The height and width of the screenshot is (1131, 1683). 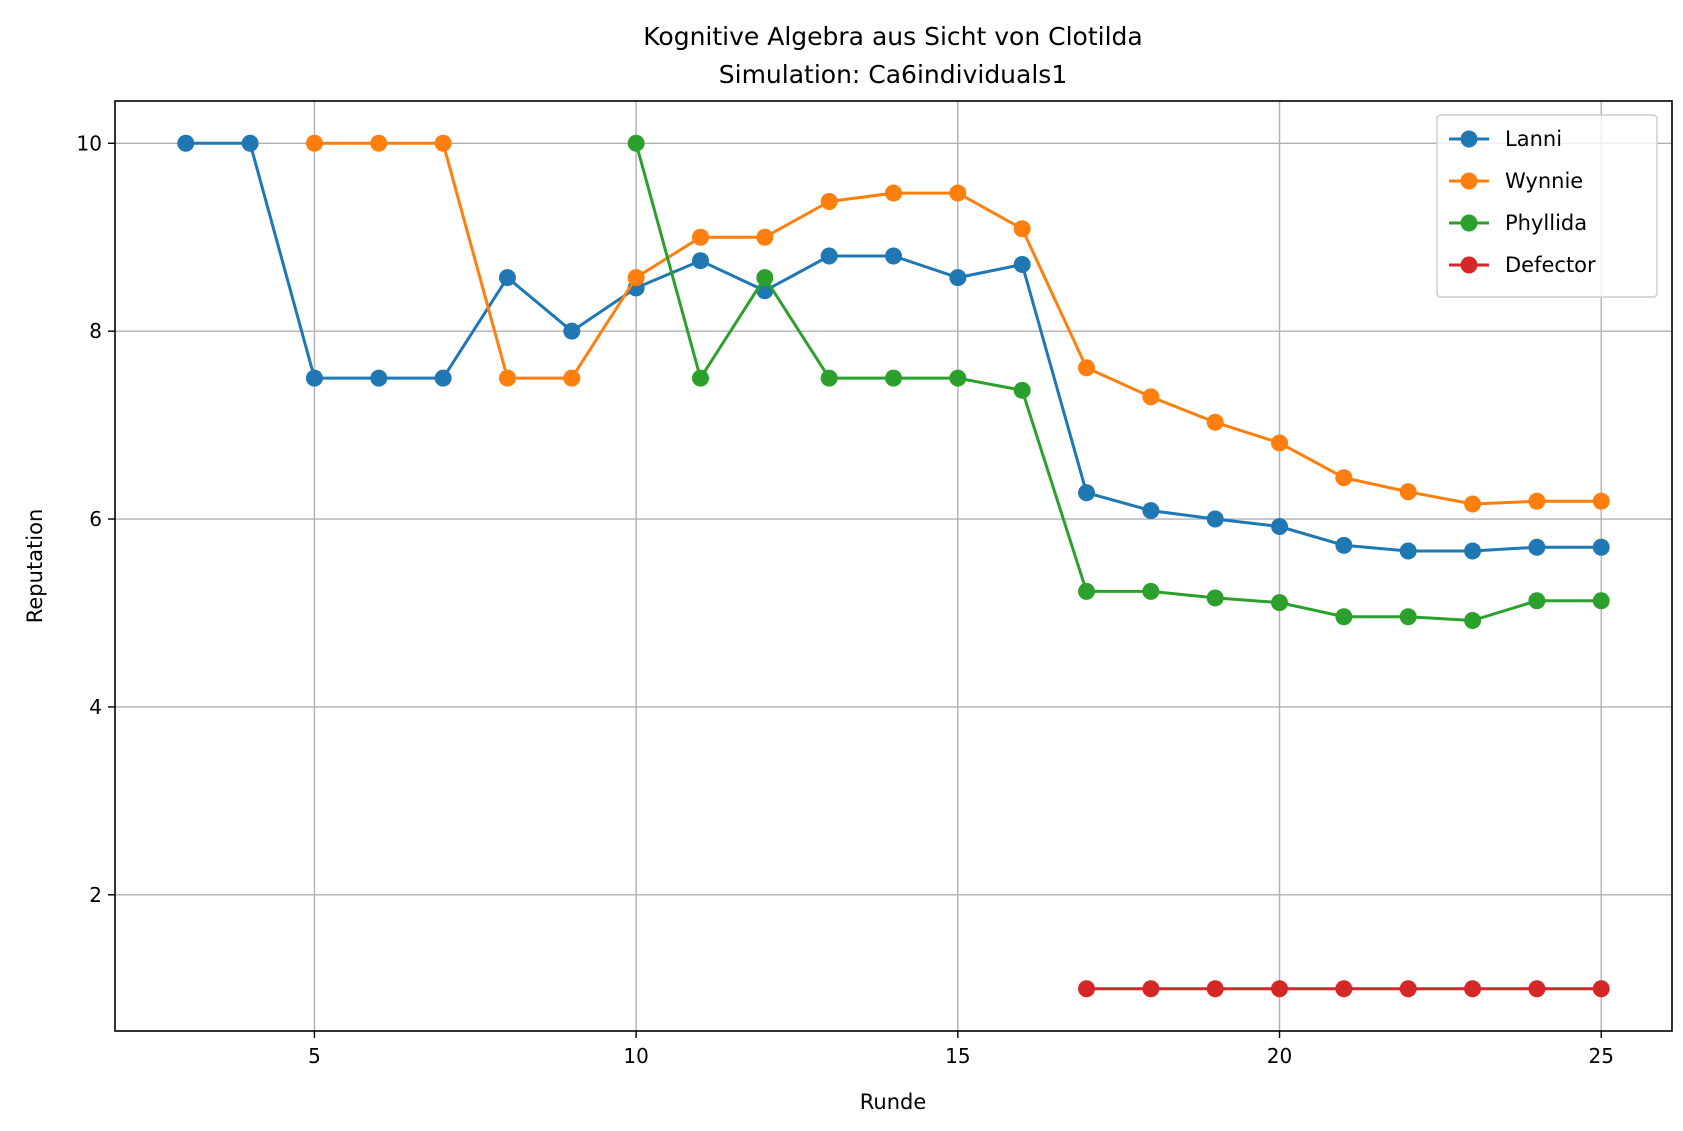 What do you see at coordinates (1279, 1056) in the screenshot?
I see `x-tick-label: 20` at bounding box center [1279, 1056].